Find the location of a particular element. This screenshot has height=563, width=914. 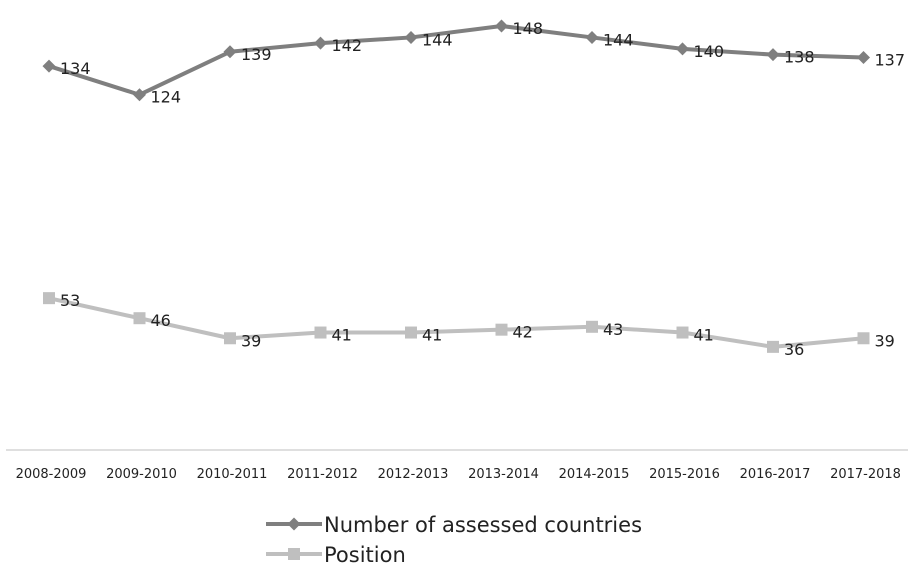

x-tick-label-7: 2014-2015 is located at coordinates (594, 474).